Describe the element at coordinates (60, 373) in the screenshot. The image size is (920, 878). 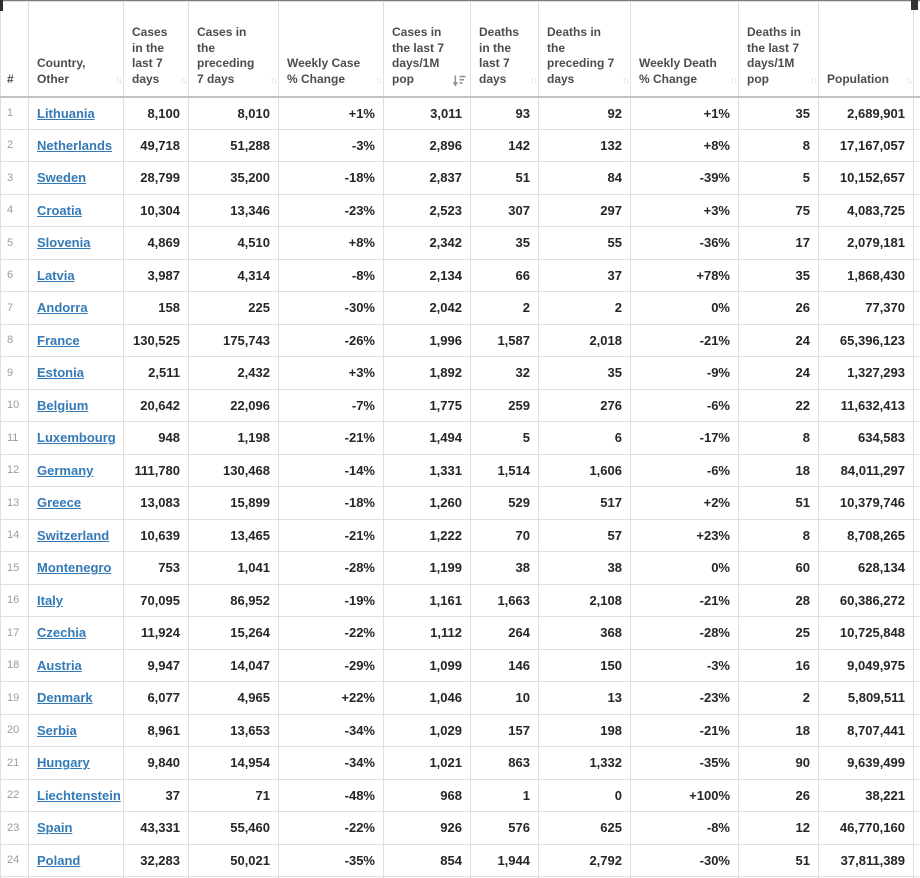
I see `country-link: Estonia` at that location.